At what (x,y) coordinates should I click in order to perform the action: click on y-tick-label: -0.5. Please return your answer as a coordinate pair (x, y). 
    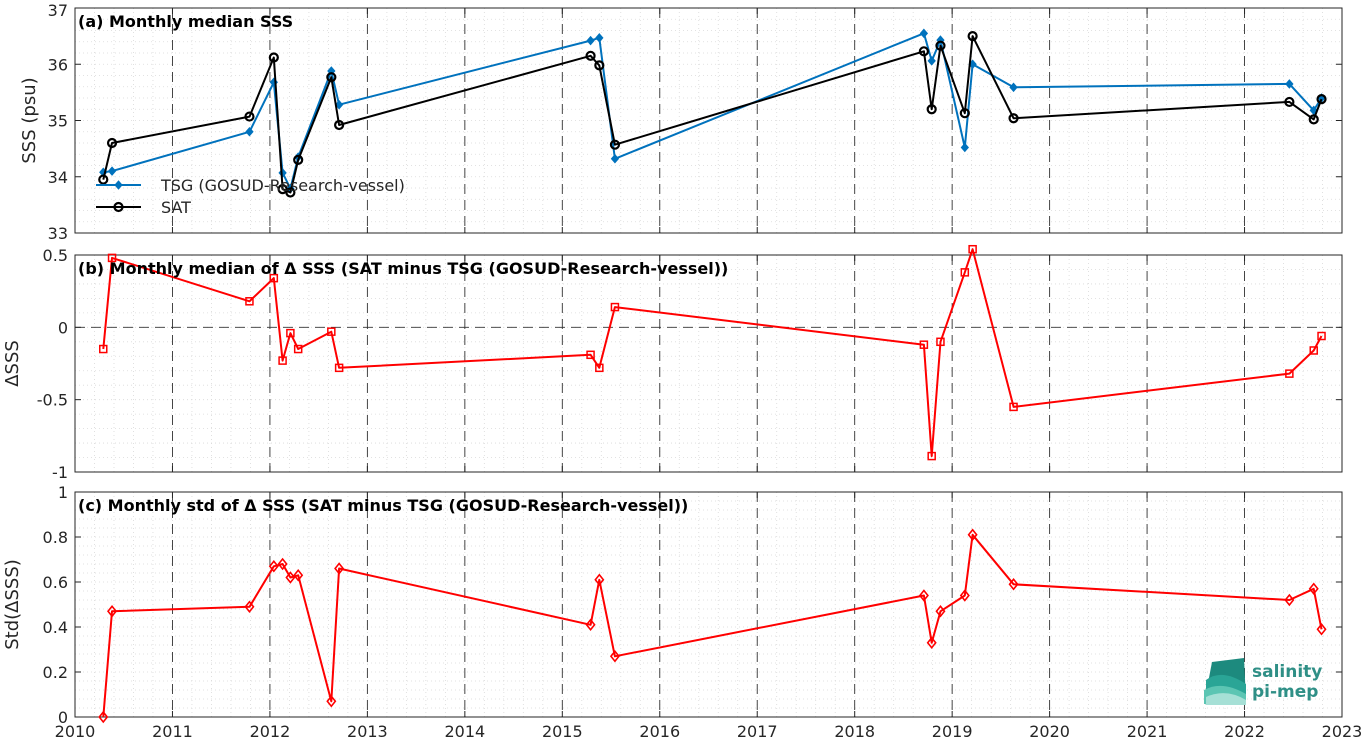
    Looking at the image, I should click on (52, 400).